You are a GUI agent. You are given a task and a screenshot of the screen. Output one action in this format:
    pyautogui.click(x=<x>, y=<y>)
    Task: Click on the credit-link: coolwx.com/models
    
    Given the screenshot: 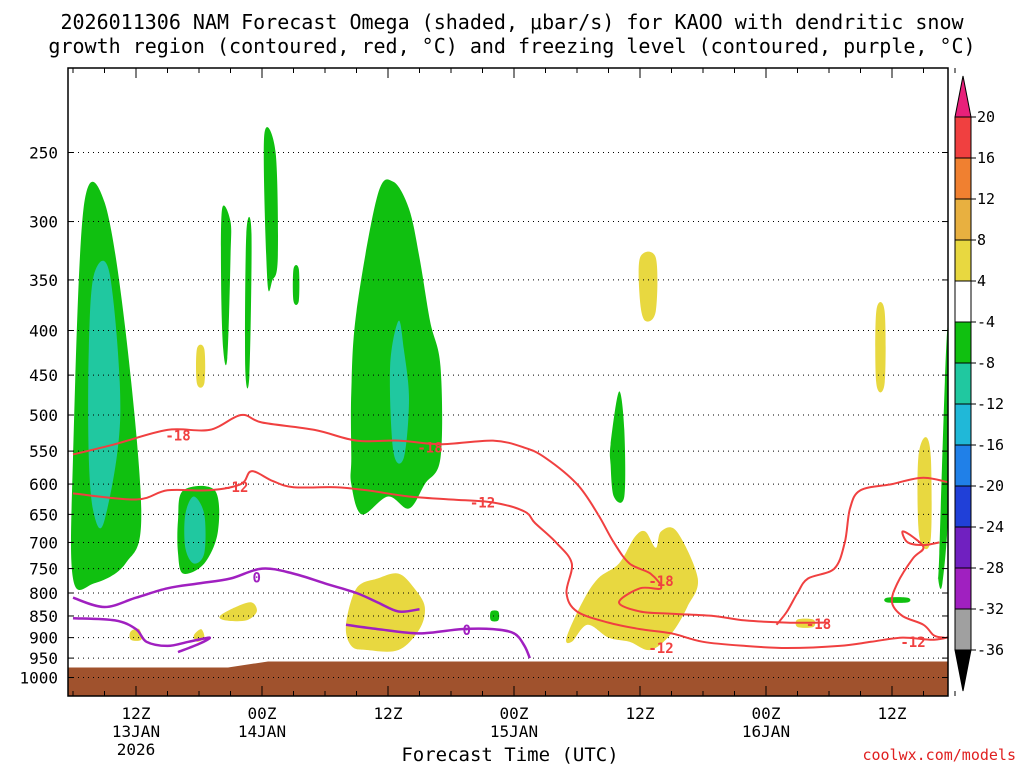 What is the action you would take?
    pyautogui.click(x=939, y=755)
    